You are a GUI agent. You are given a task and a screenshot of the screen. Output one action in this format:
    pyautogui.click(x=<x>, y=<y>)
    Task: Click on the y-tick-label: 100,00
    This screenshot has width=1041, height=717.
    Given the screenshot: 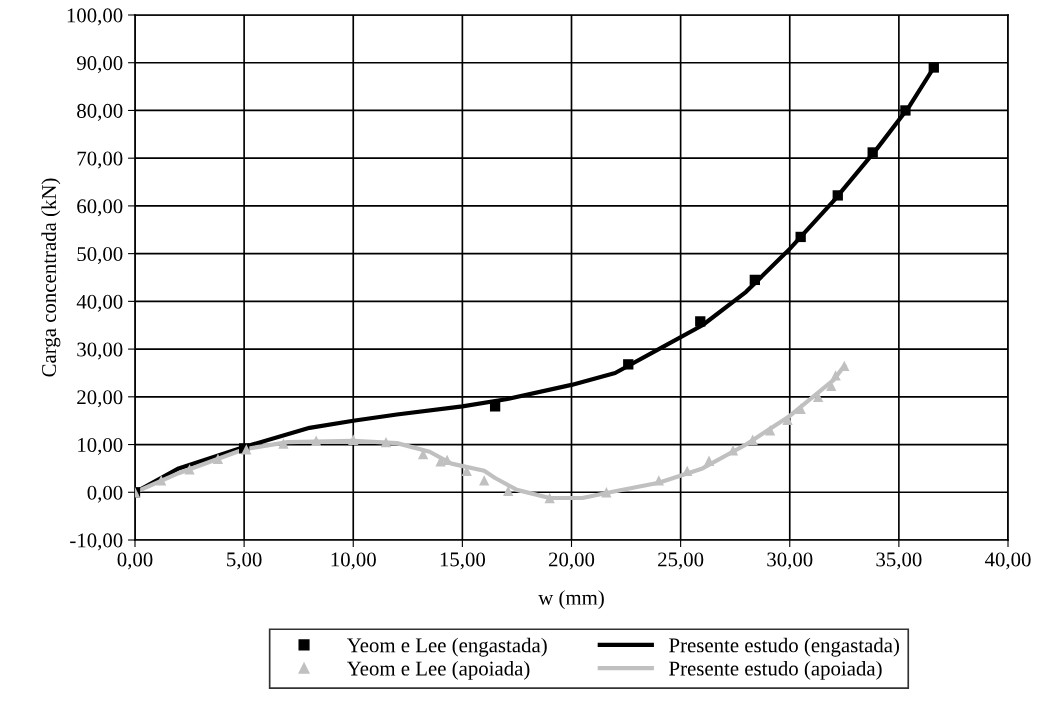 What is the action you would take?
    pyautogui.click(x=95, y=17)
    